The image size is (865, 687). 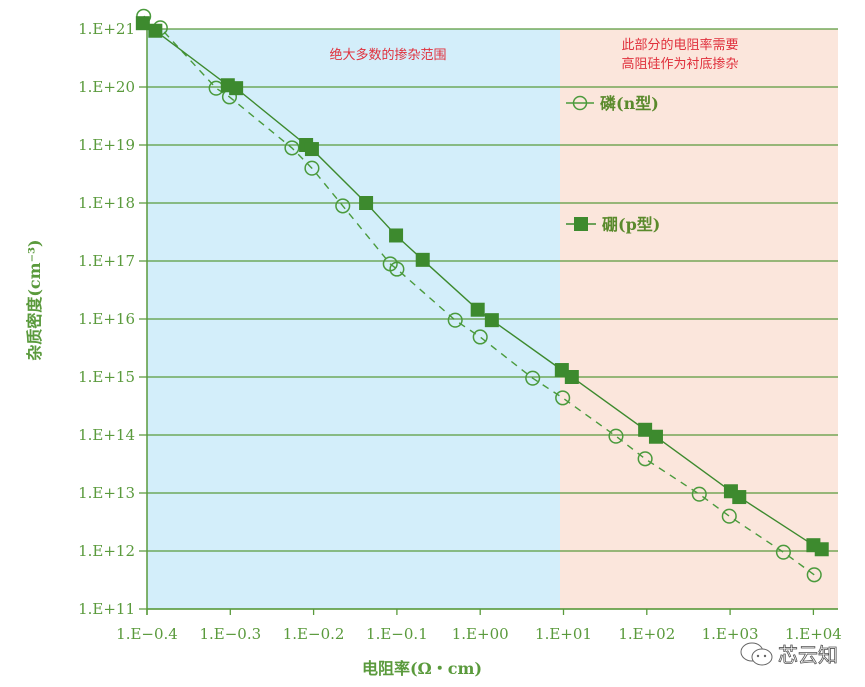 I want to click on y-tick-label: 1.E+16, so click(x=106, y=319).